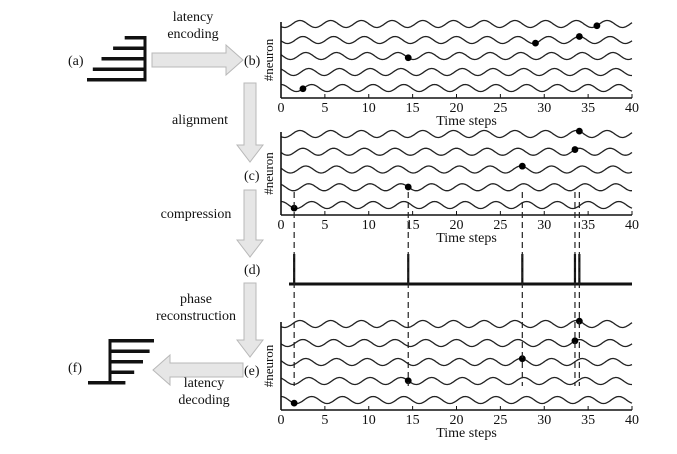 This screenshot has height=454, width=677. Describe the element at coordinates (197, 60) in the screenshot. I see `encoding-arrow` at that location.